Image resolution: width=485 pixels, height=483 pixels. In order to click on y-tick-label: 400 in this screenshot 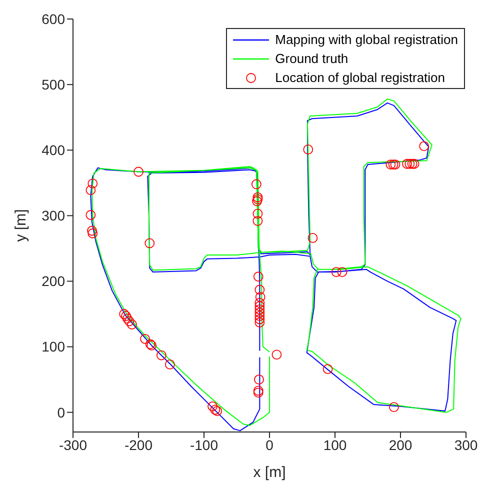, I will do `click(54, 150)`.